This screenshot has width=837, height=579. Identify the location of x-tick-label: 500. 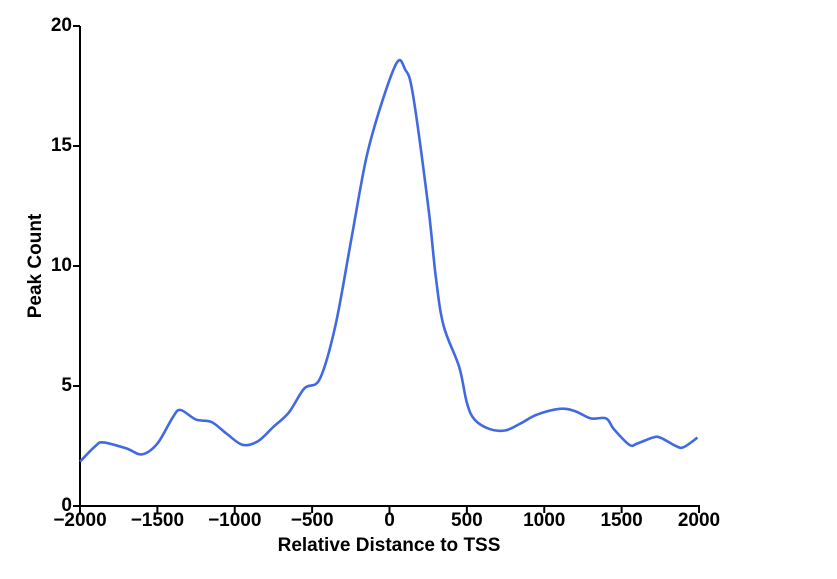
(467, 520).